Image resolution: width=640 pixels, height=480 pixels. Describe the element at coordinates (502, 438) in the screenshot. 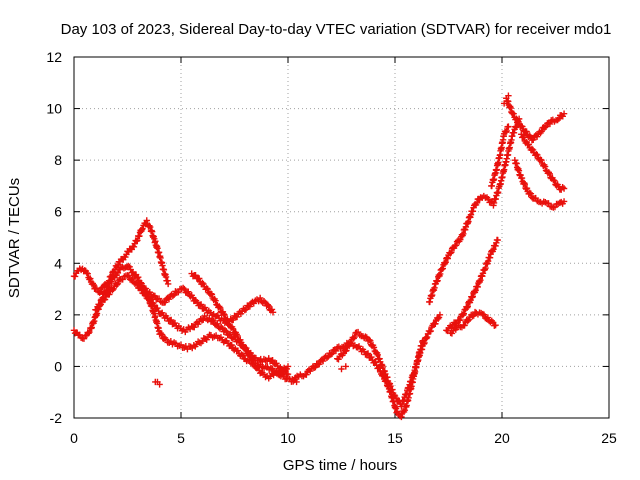

I see `x-tick-label: 20` at that location.